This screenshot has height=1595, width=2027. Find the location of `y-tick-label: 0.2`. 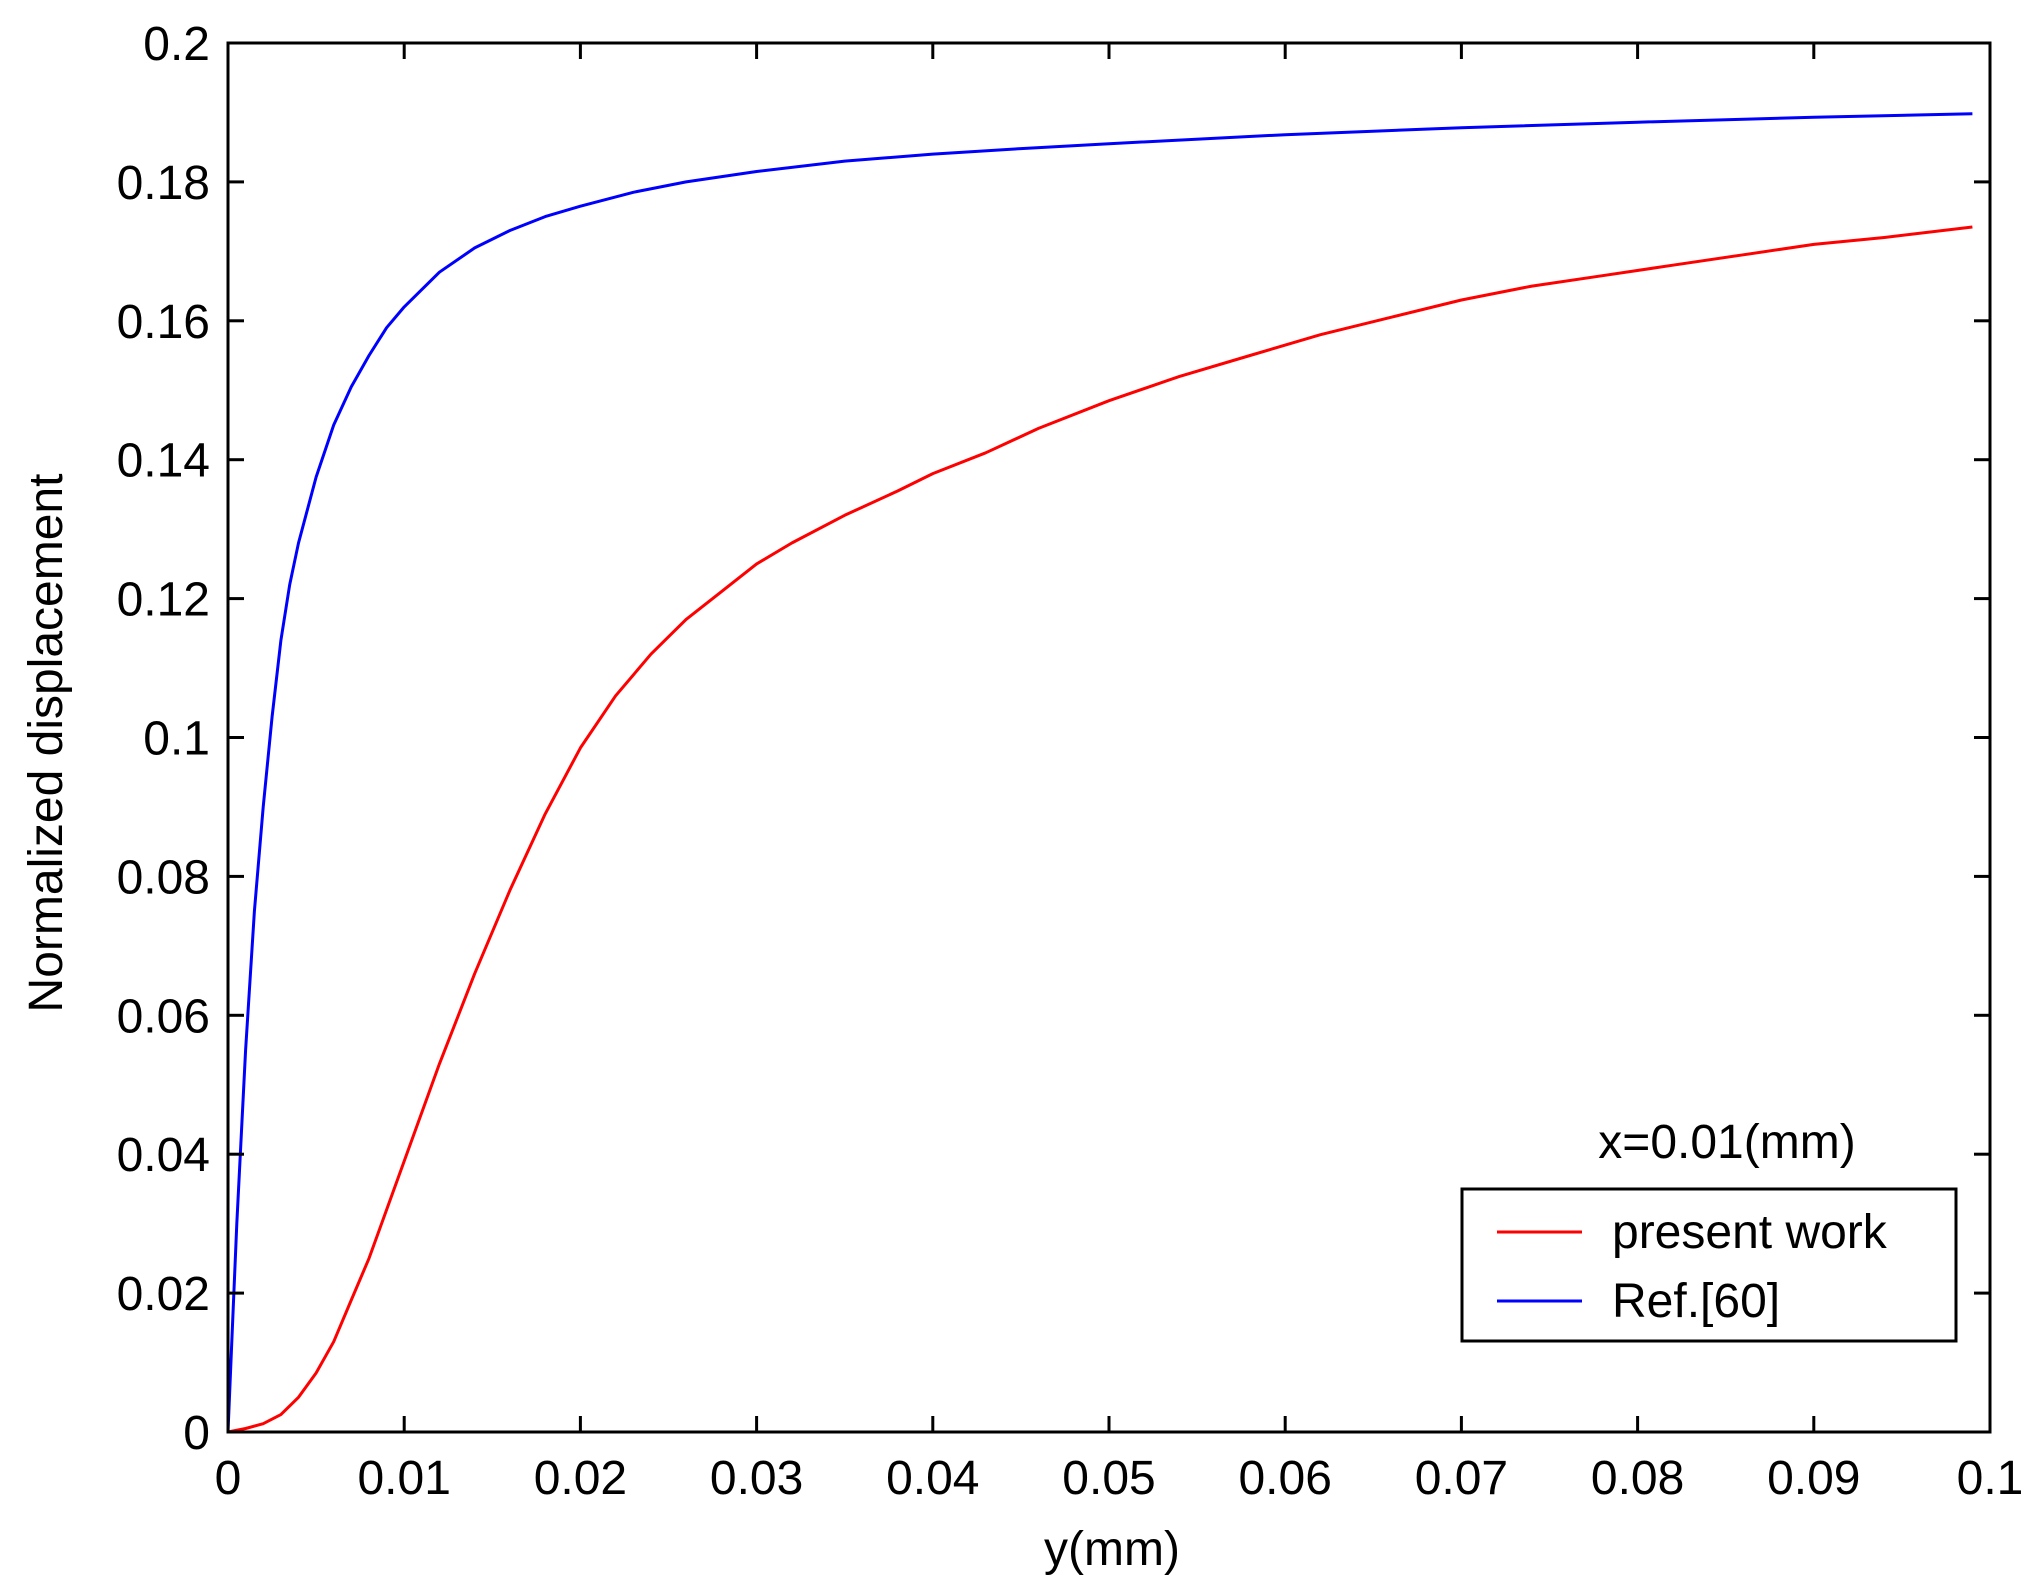

y-tick-label: 0.2 is located at coordinates (176, 44).